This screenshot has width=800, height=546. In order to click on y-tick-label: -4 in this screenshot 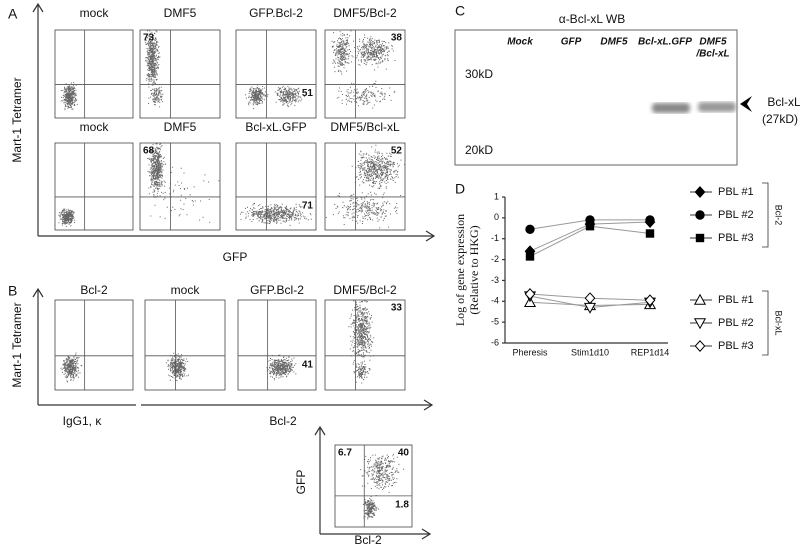, I will do `click(495, 301)`.